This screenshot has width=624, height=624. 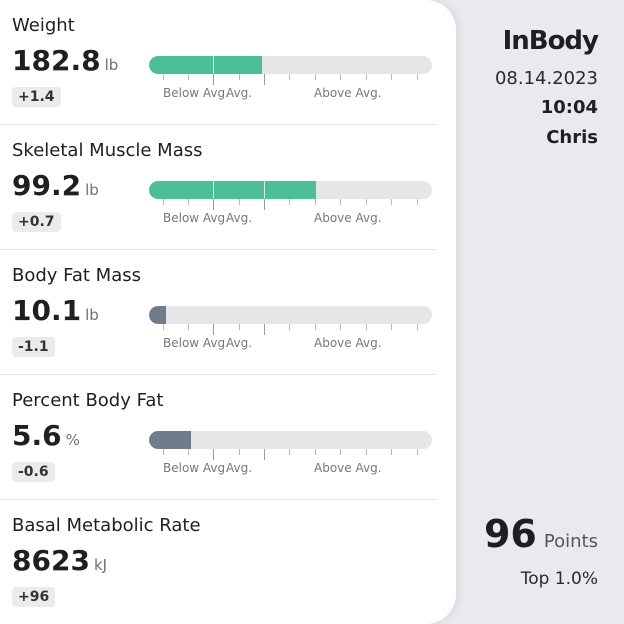 I want to click on metric-value: 99.2 lb, so click(x=55, y=185).